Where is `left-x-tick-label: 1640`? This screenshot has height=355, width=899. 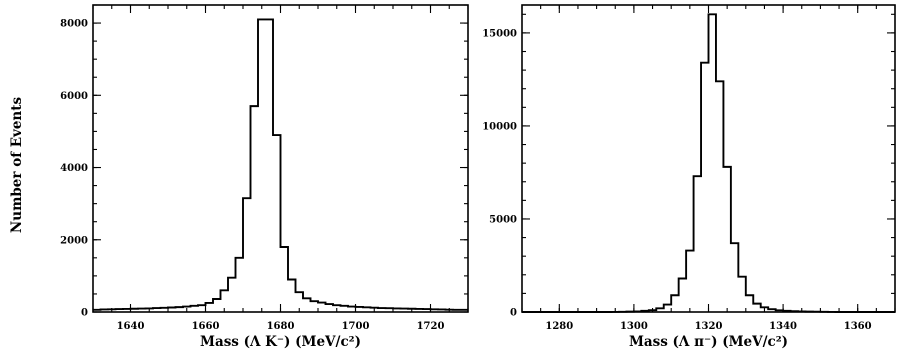 left-x-tick-label: 1640 is located at coordinates (131, 326).